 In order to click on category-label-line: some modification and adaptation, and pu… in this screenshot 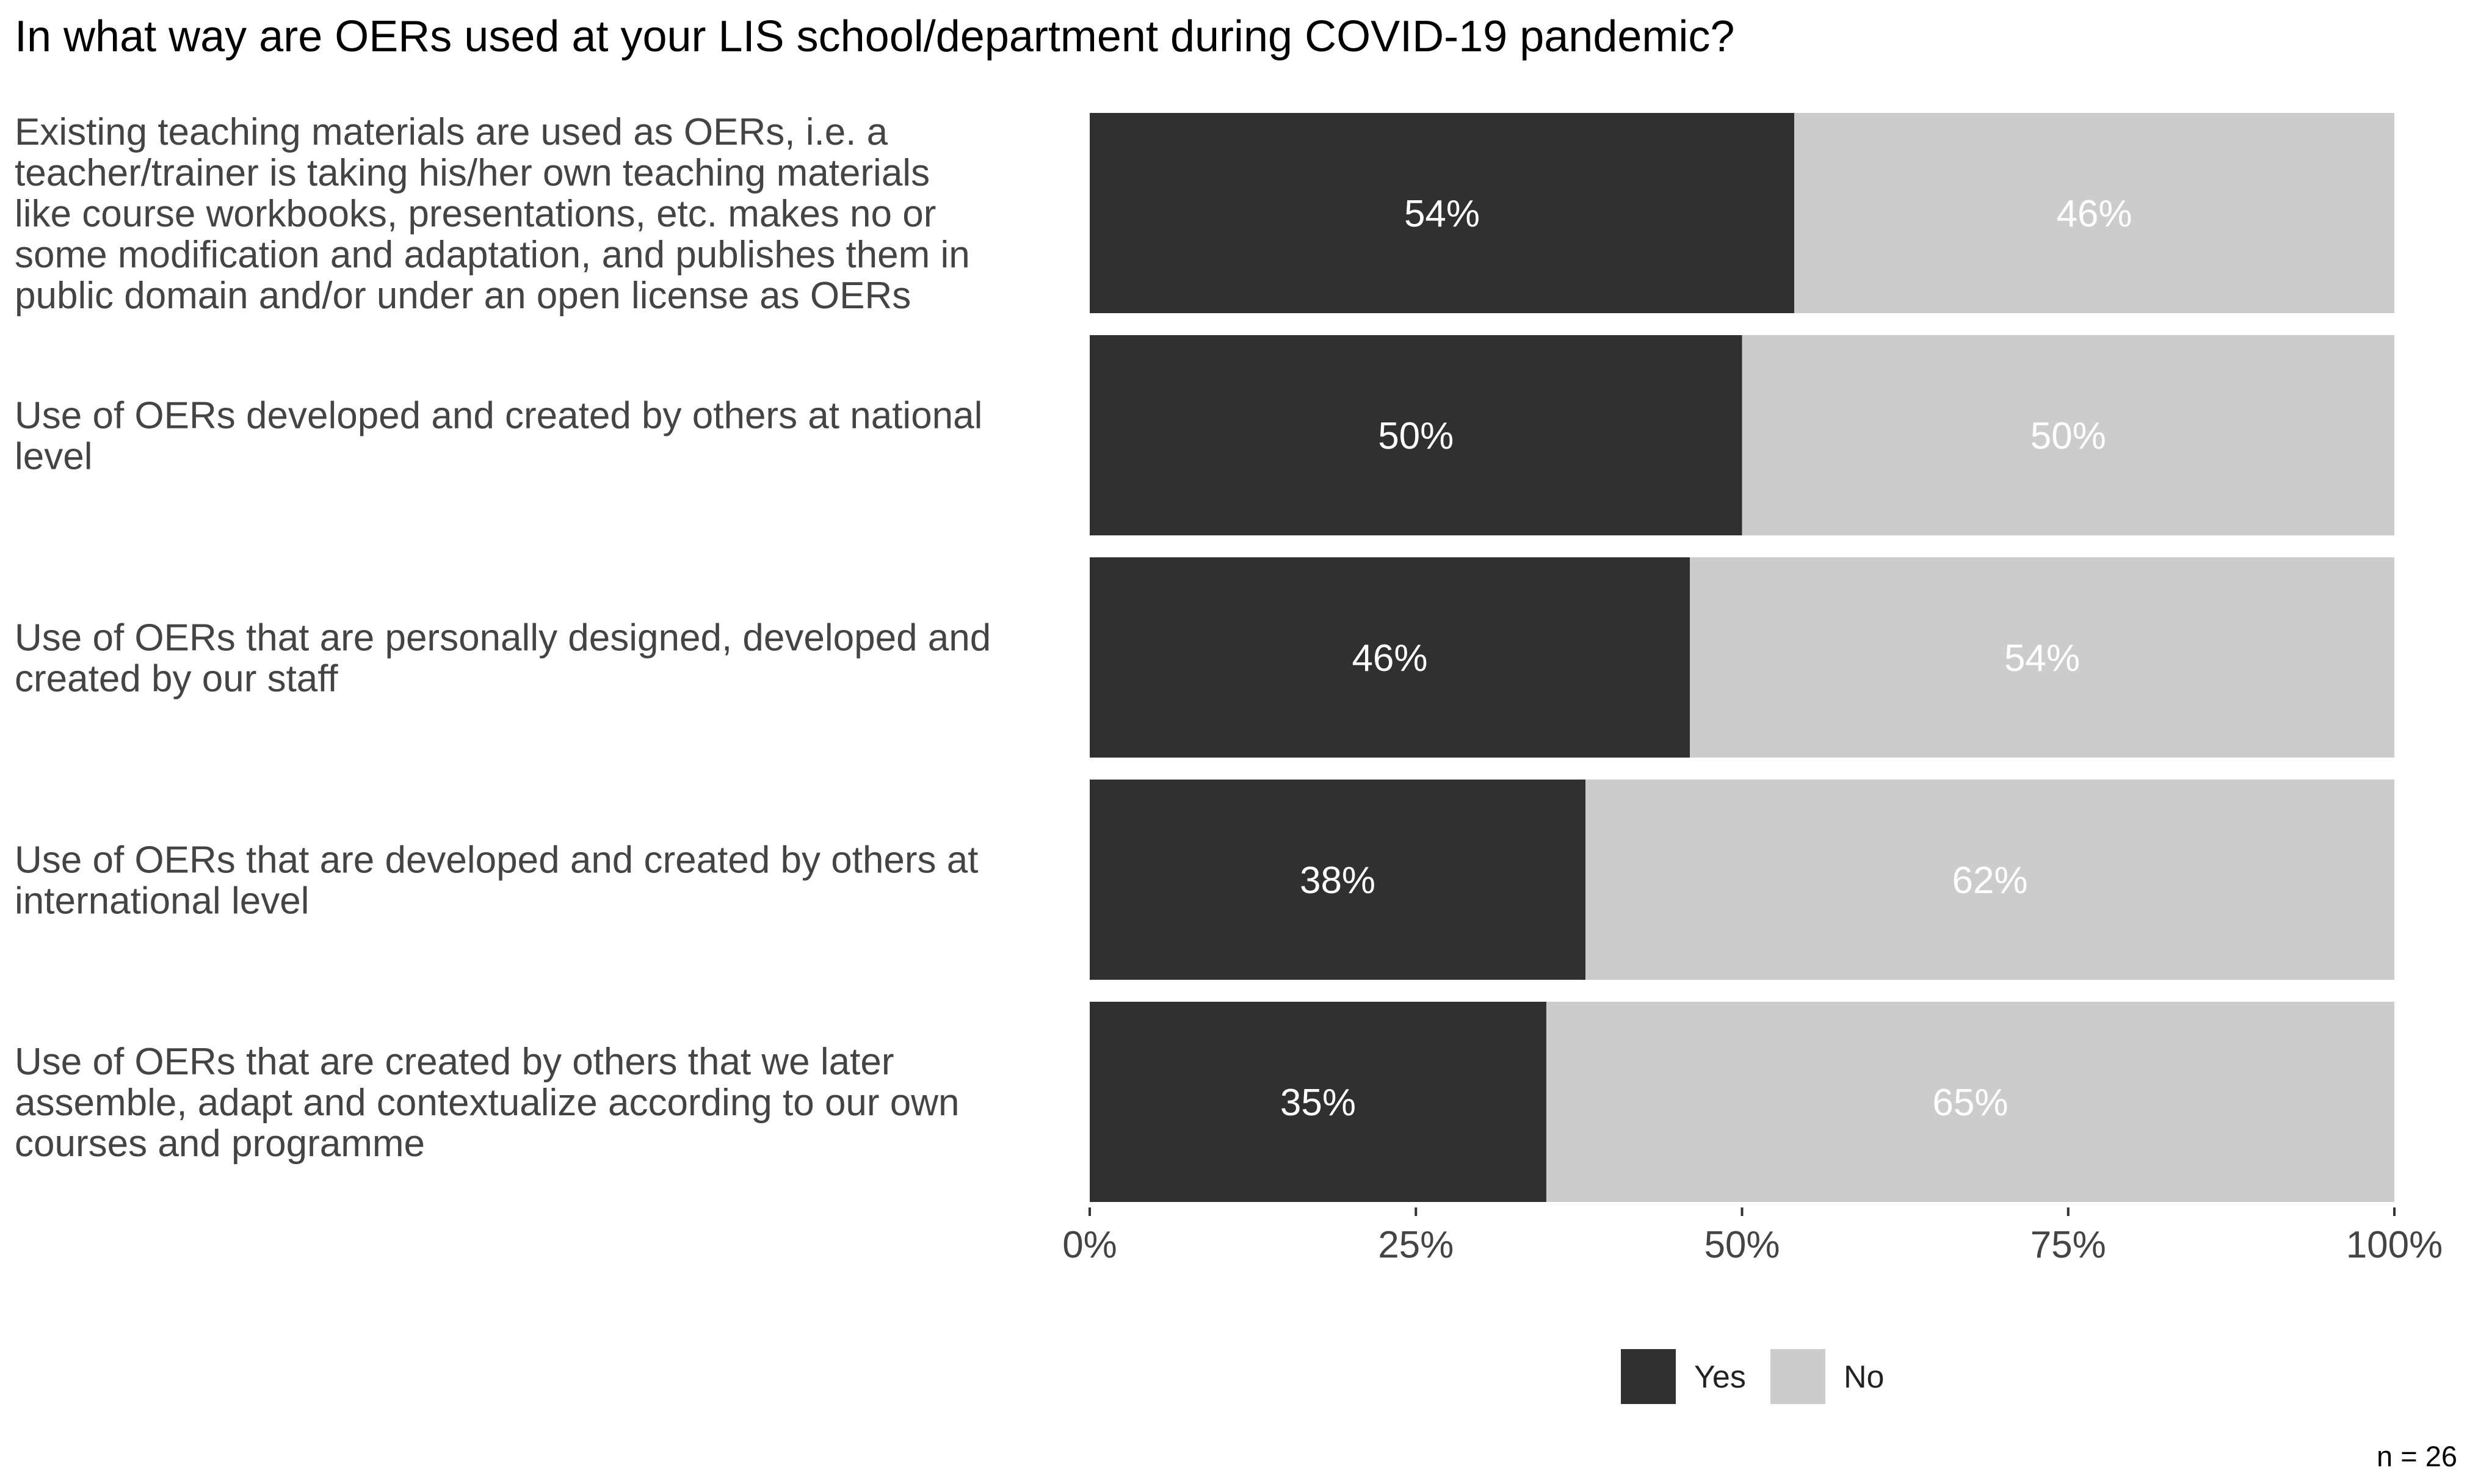, I will do `click(492, 255)`.